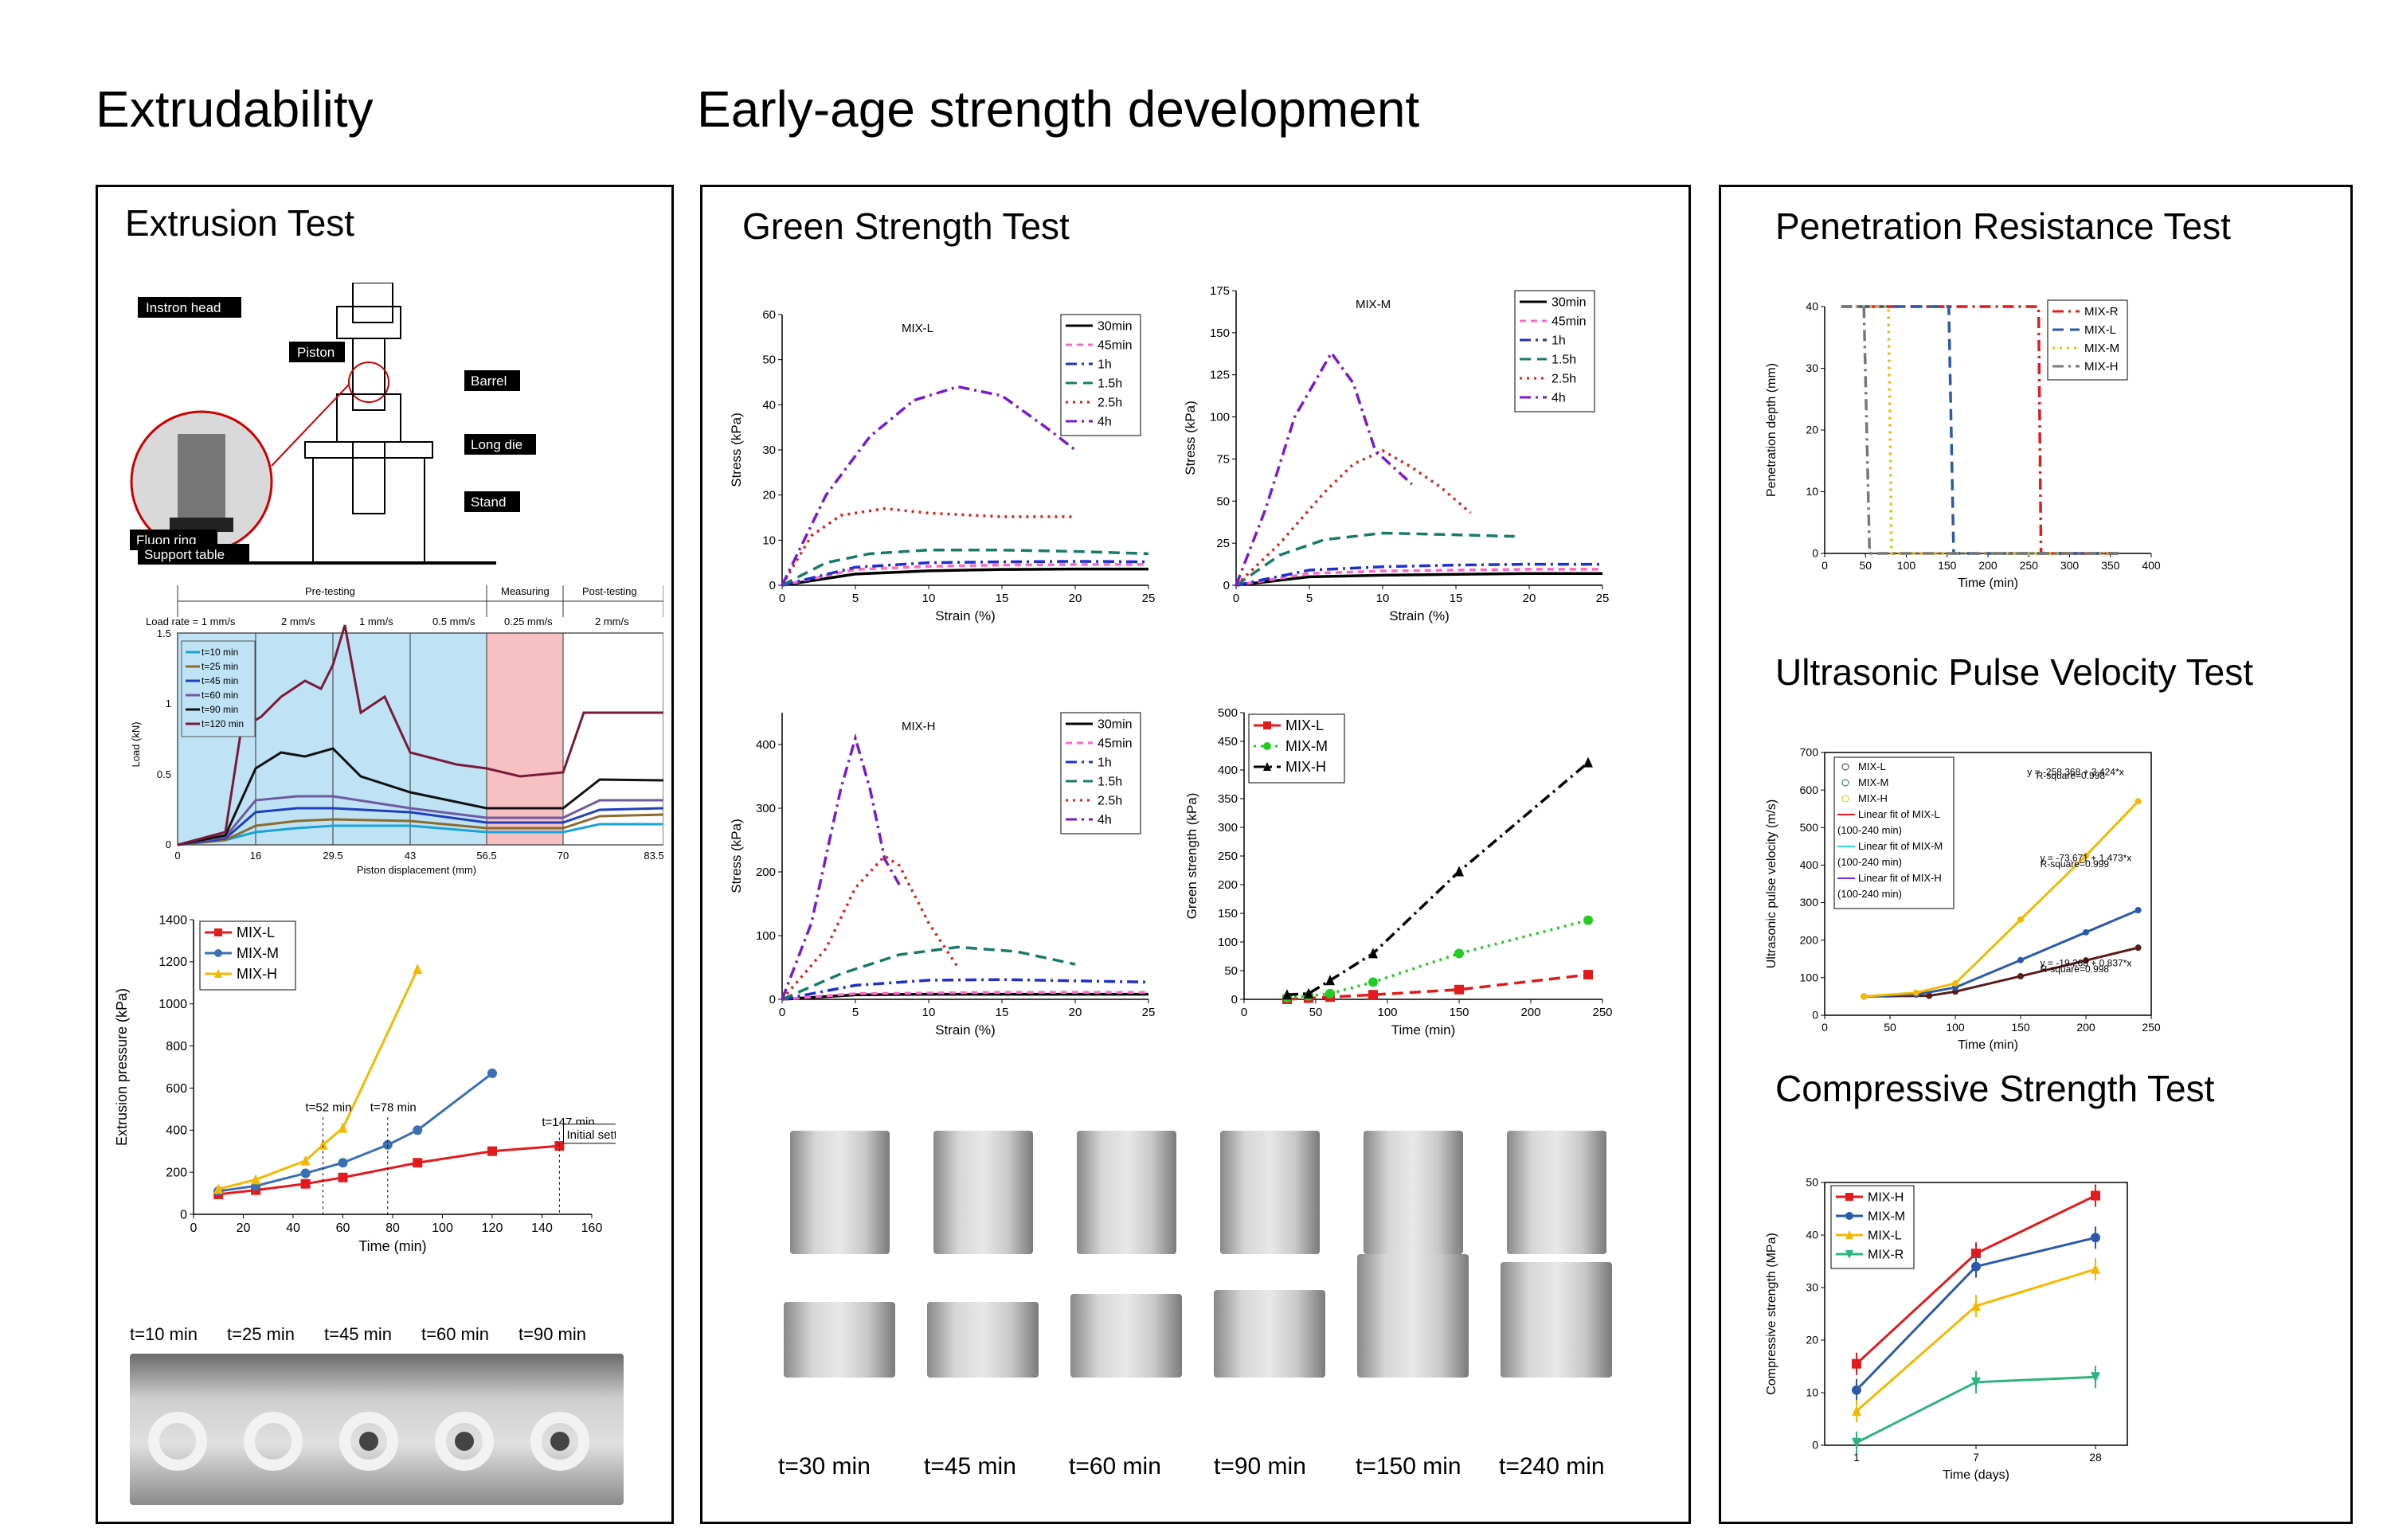  I want to click on legend-label: Linear fit of MIX-L, so click(1899, 814).